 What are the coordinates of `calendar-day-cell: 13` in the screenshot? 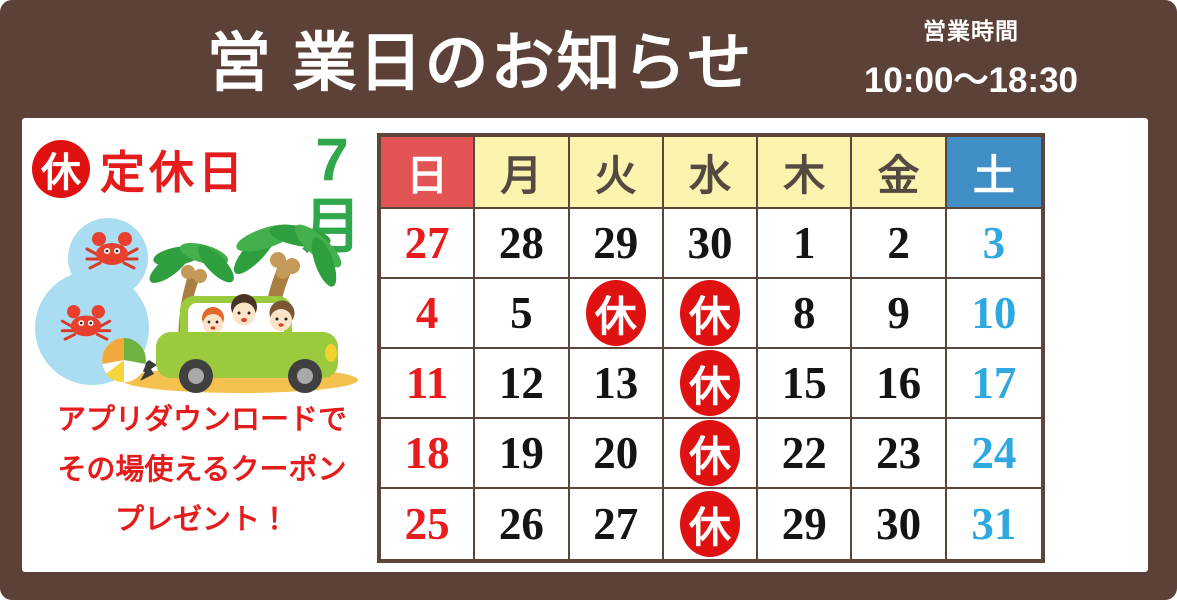 It's located at (616, 384).